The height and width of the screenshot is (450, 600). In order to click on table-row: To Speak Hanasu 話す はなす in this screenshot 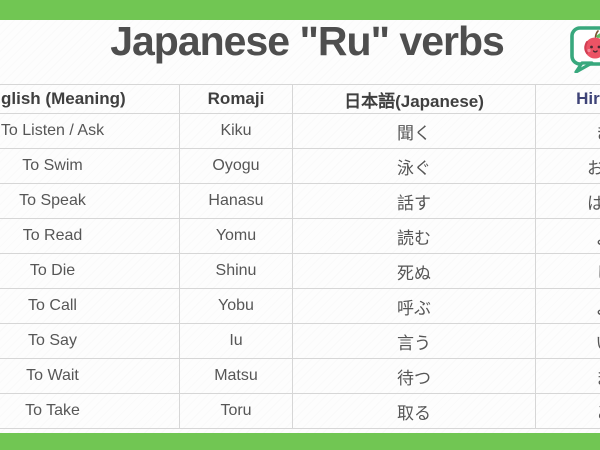, I will do `click(300, 201)`.